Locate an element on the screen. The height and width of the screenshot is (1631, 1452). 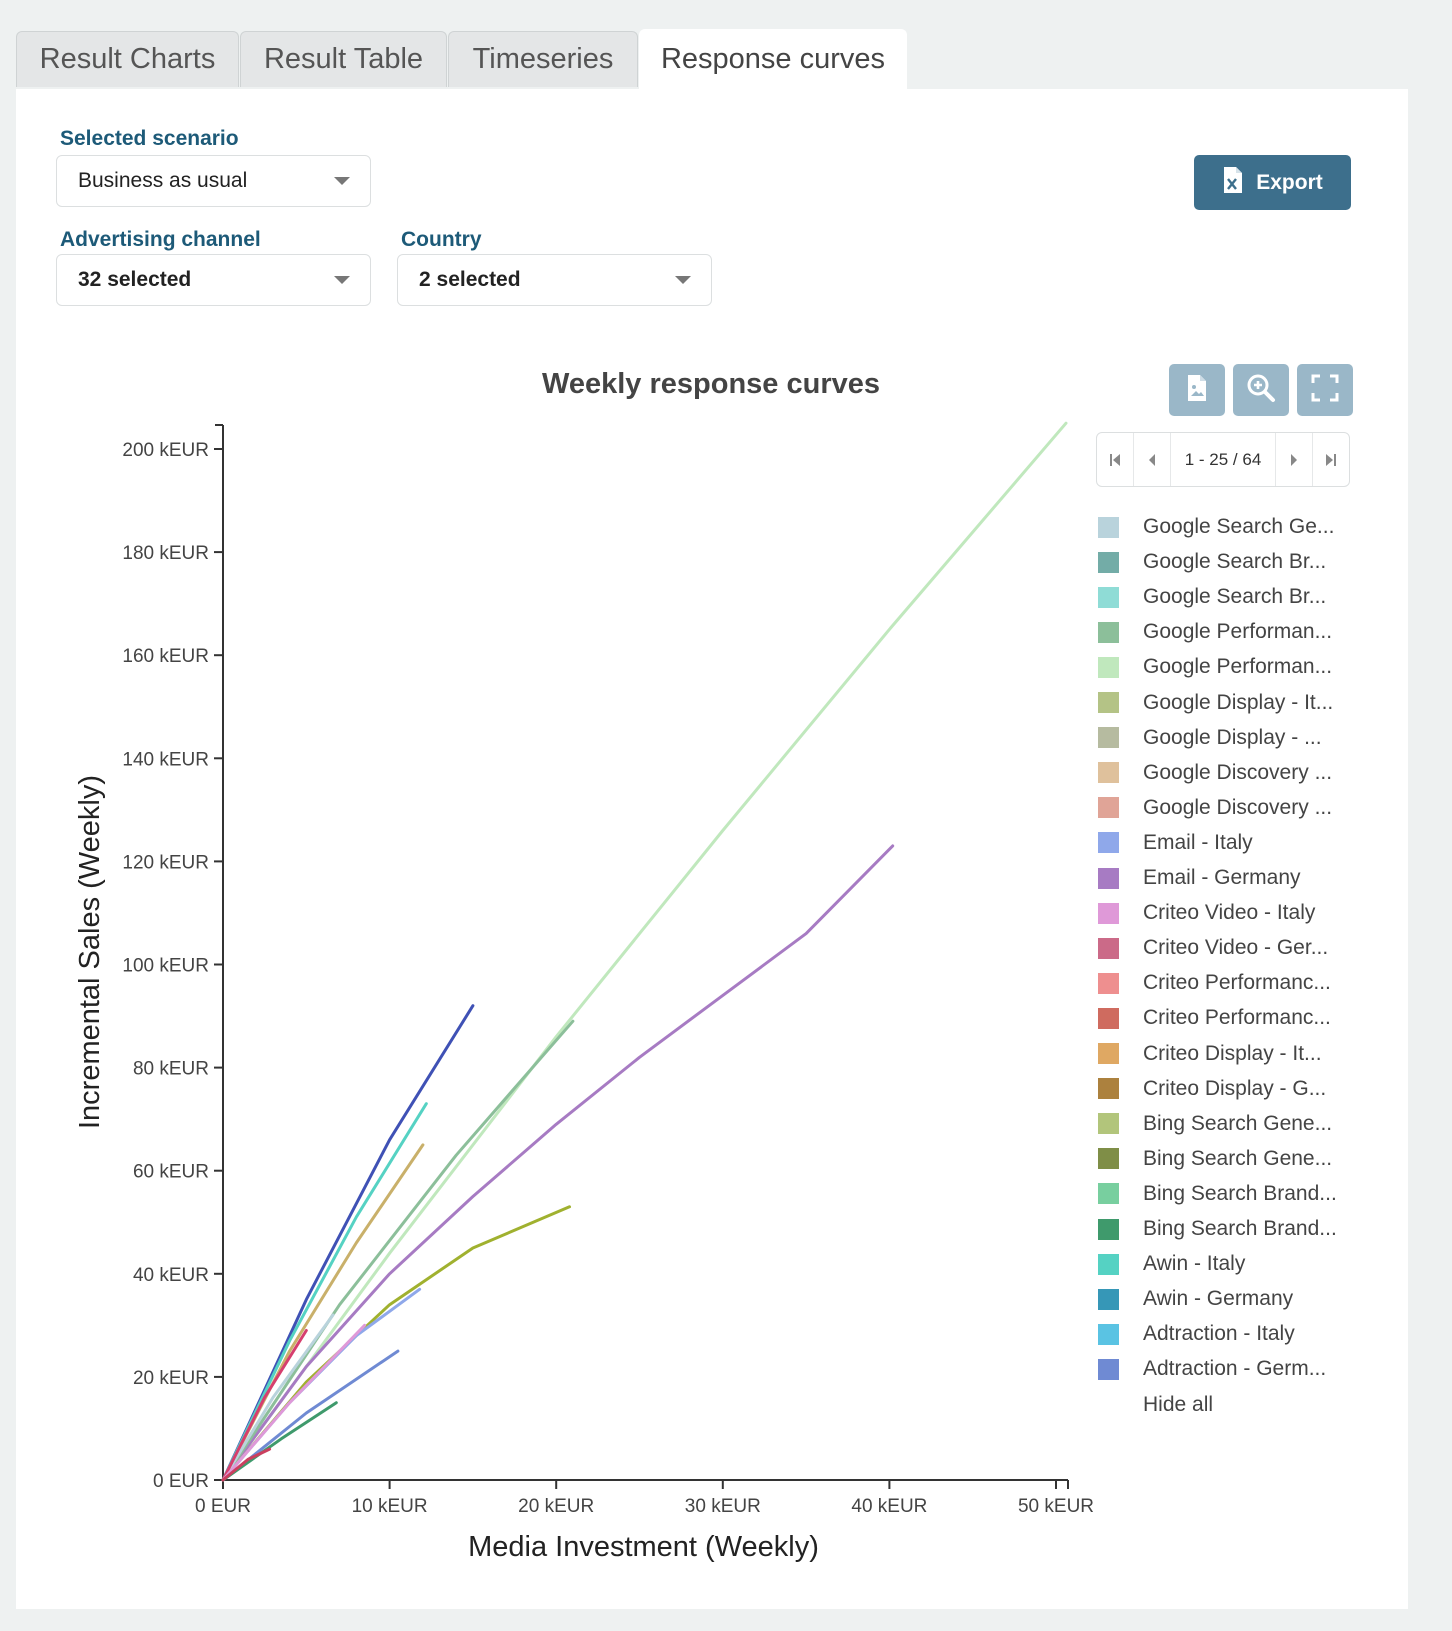
fullscreen-icon is located at coordinates (1325, 390).